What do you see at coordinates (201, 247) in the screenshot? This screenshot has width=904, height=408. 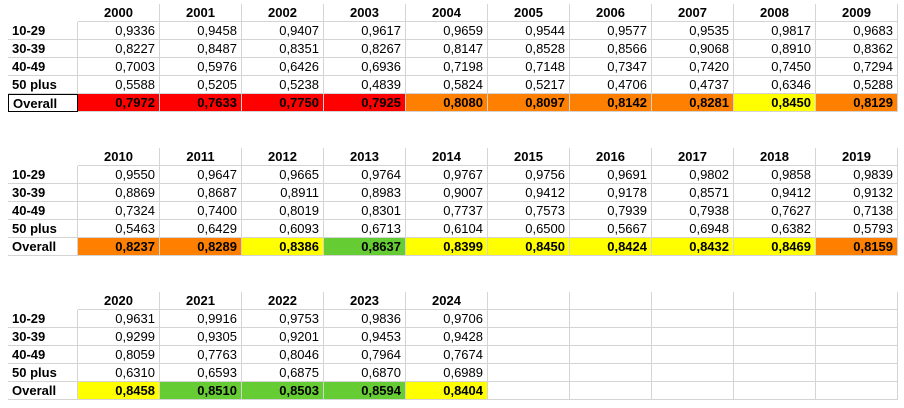 I see `overall-cell: 0,8289` at bounding box center [201, 247].